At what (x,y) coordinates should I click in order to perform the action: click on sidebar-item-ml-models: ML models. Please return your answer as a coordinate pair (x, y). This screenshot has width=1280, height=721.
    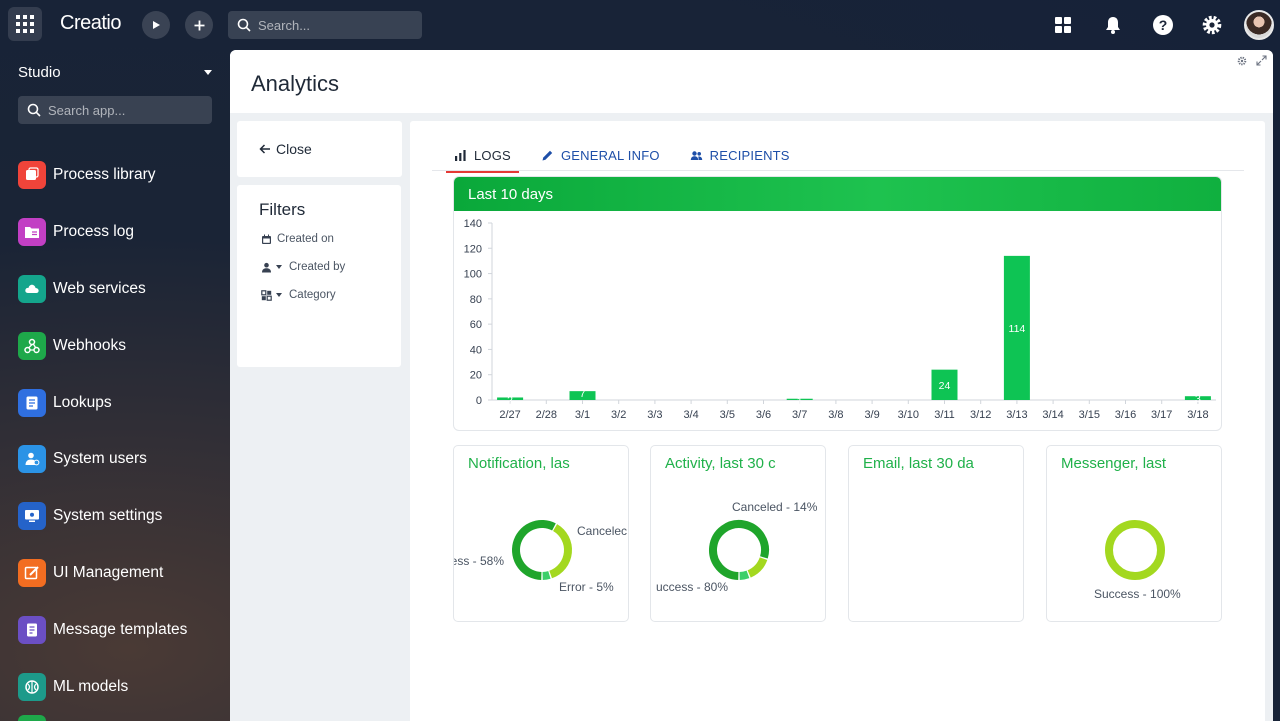
    Looking at the image, I should click on (118, 686).